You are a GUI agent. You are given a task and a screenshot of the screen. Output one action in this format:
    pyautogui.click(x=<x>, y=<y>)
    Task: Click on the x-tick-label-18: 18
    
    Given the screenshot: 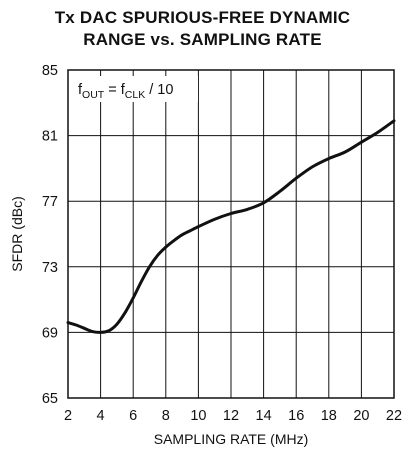 What is the action you would take?
    pyautogui.click(x=329, y=416)
    